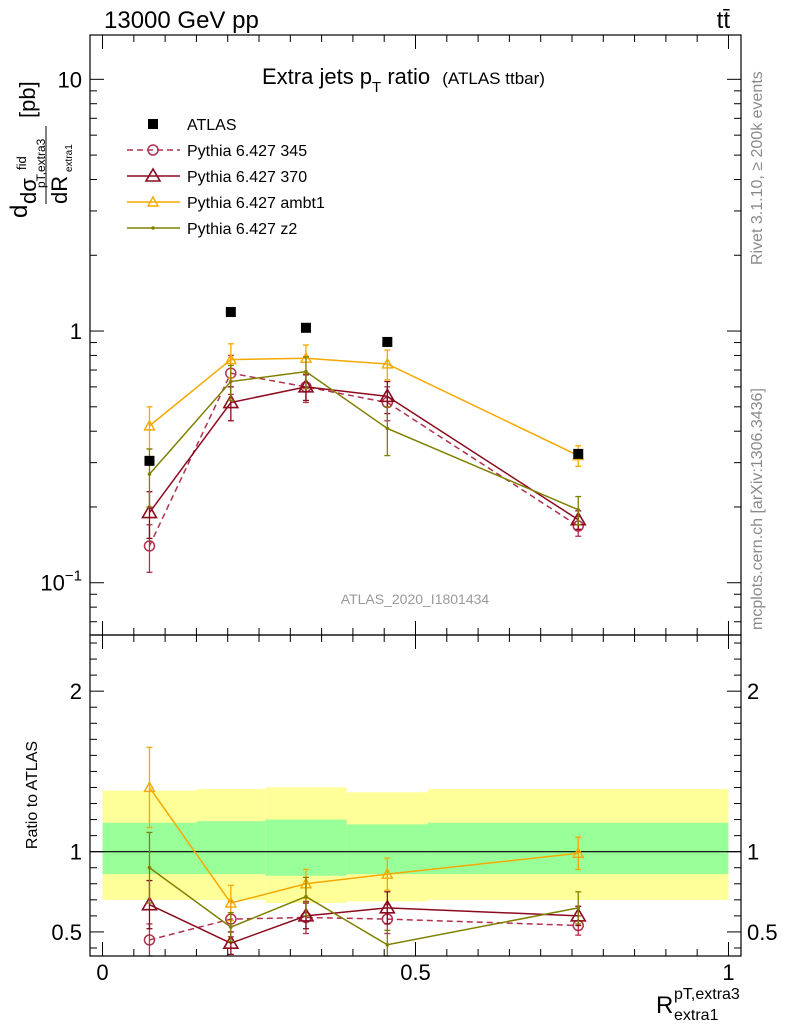  What do you see at coordinates (757, 509) in the screenshot?
I see `mcplots-label: mcplots.cern.ch [arXiv:1306.3436]` at bounding box center [757, 509].